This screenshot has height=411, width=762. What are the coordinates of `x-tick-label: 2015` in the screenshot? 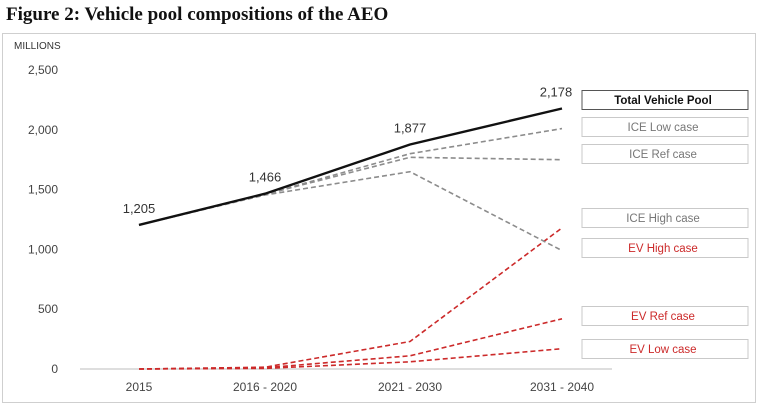 It's located at (139, 387).